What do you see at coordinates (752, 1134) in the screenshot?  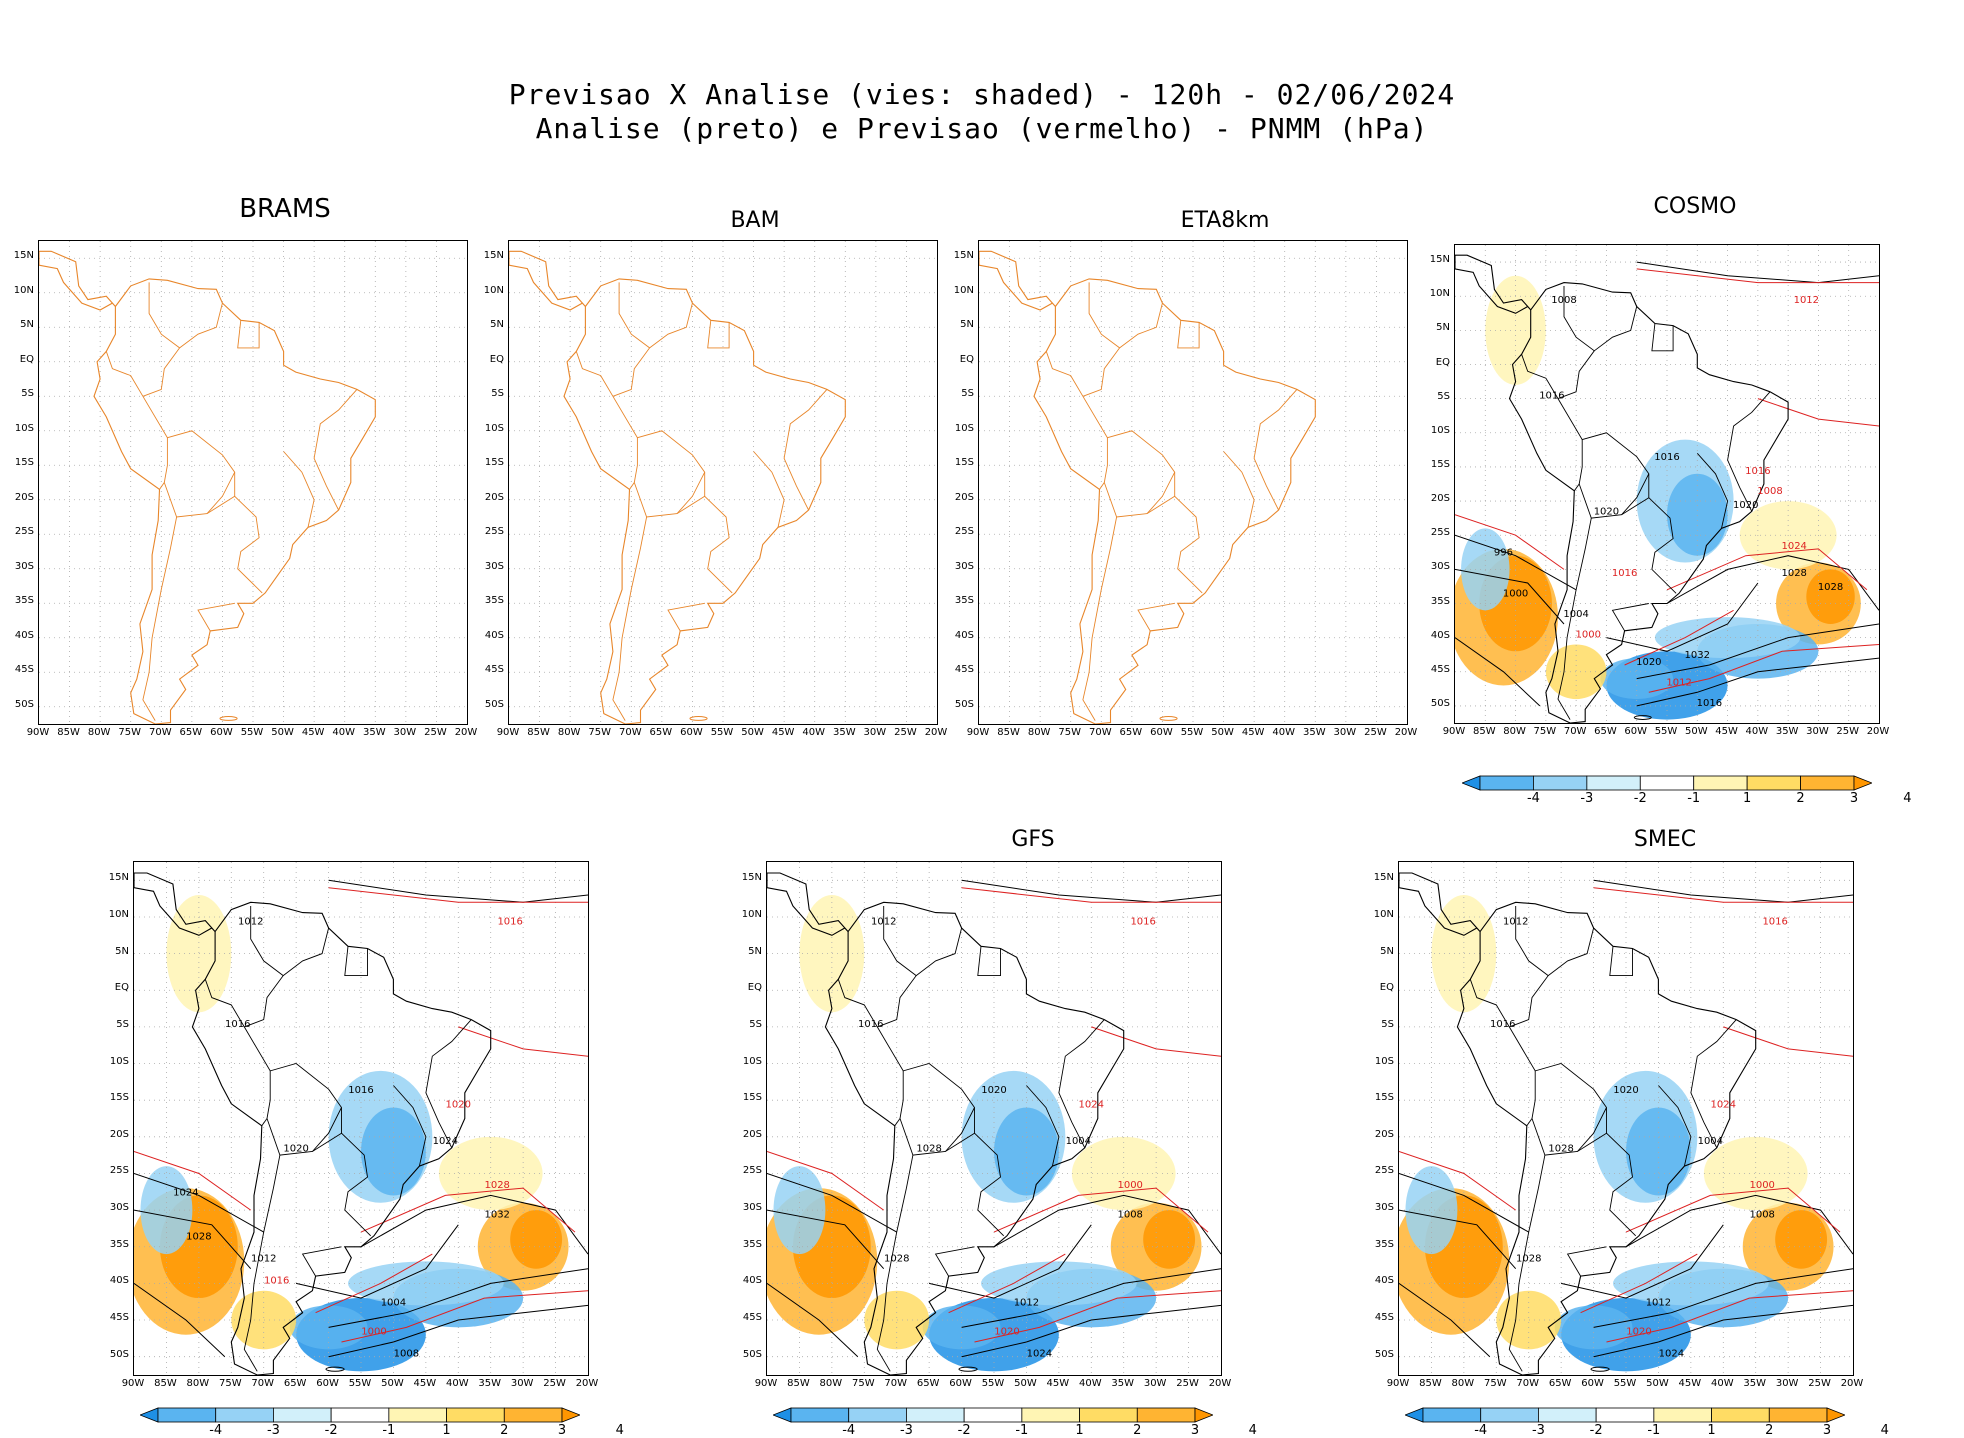 I see `lat-label: 20S` at bounding box center [752, 1134].